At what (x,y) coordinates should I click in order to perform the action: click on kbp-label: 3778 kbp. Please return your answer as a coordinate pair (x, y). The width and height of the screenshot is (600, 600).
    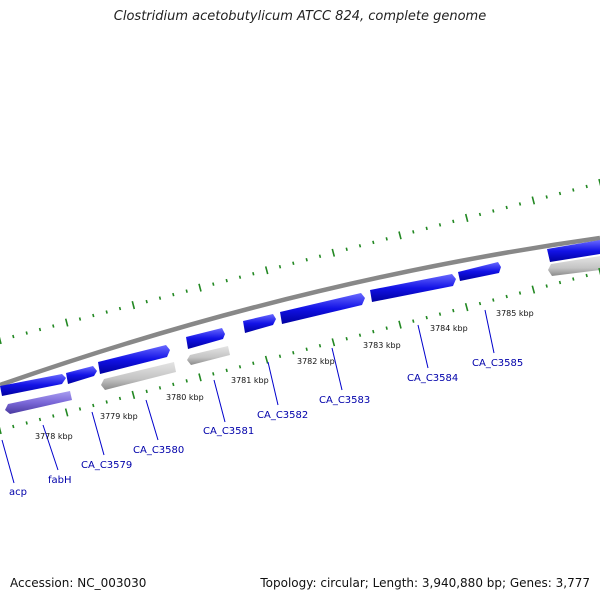
    Looking at the image, I should click on (54, 436).